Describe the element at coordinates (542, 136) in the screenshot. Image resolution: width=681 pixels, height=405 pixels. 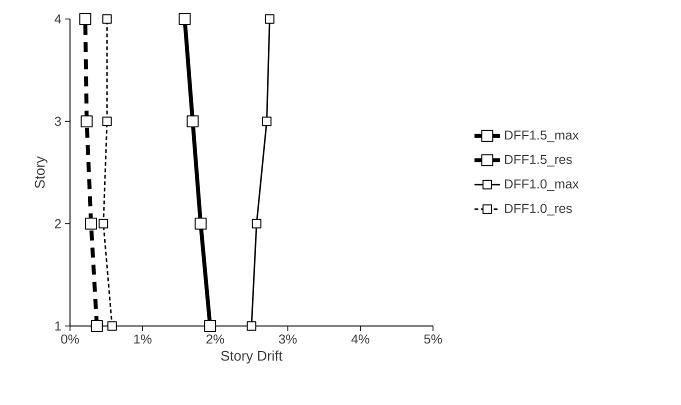
I see `legend-label: DFF1.5_max` at that location.